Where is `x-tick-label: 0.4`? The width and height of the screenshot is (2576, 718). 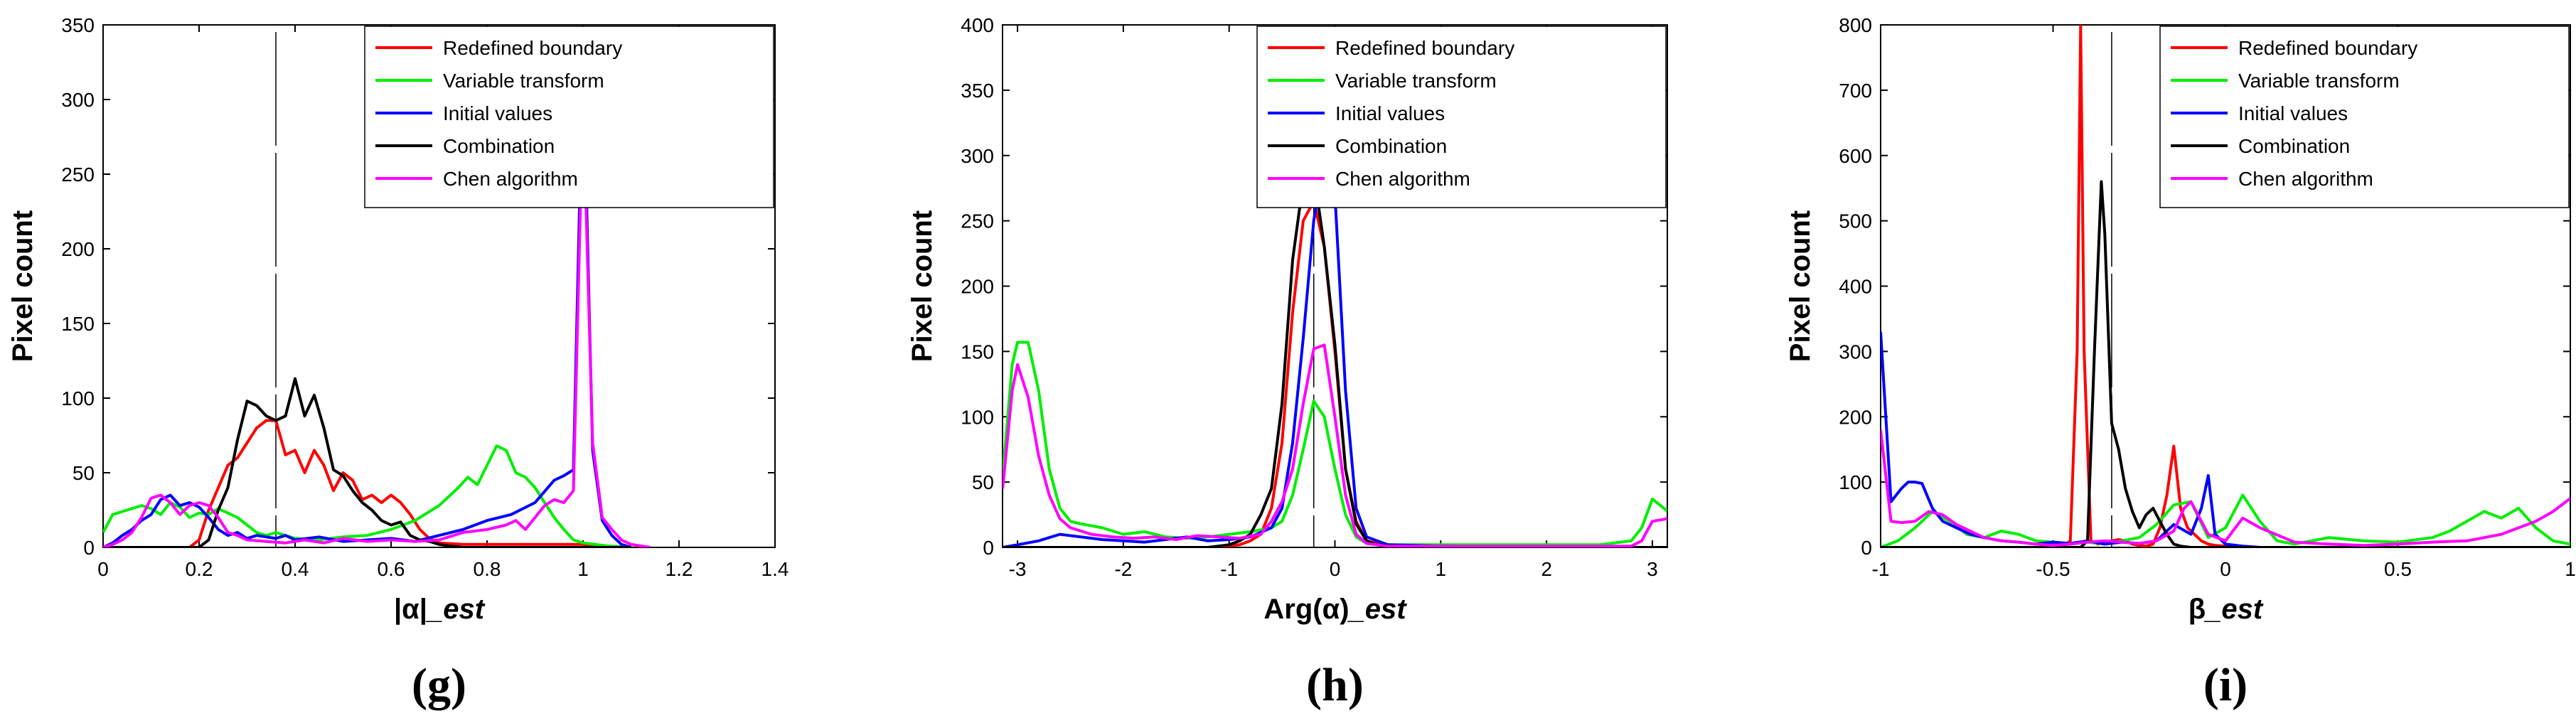 x-tick-label: 0.4 is located at coordinates (295, 569).